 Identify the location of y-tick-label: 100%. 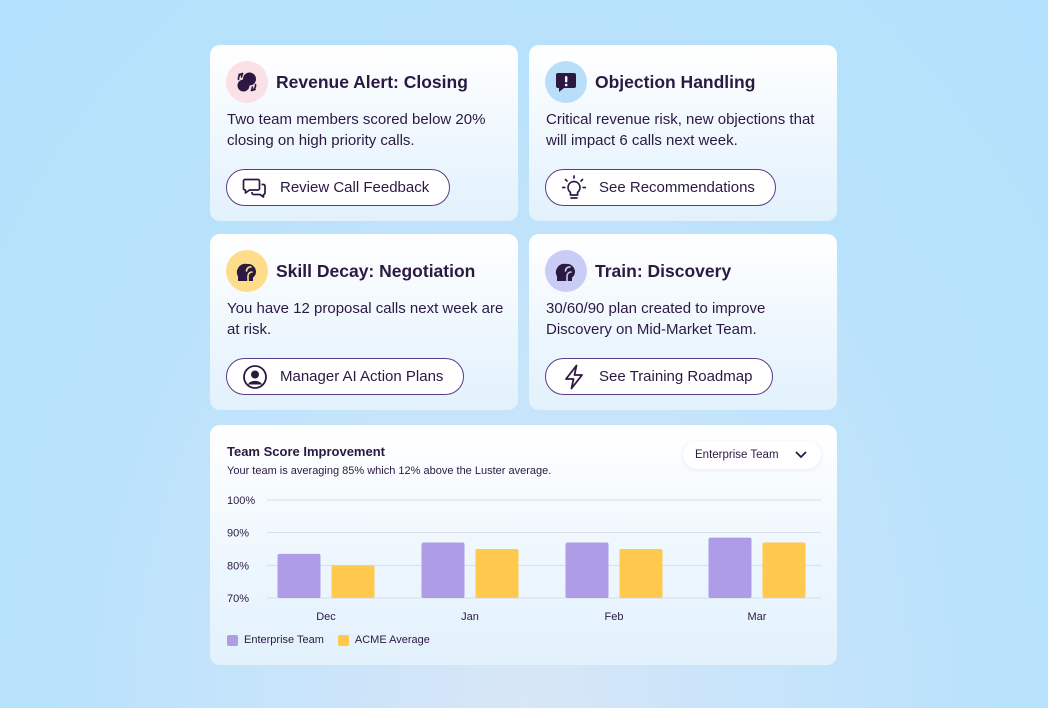
(241, 501).